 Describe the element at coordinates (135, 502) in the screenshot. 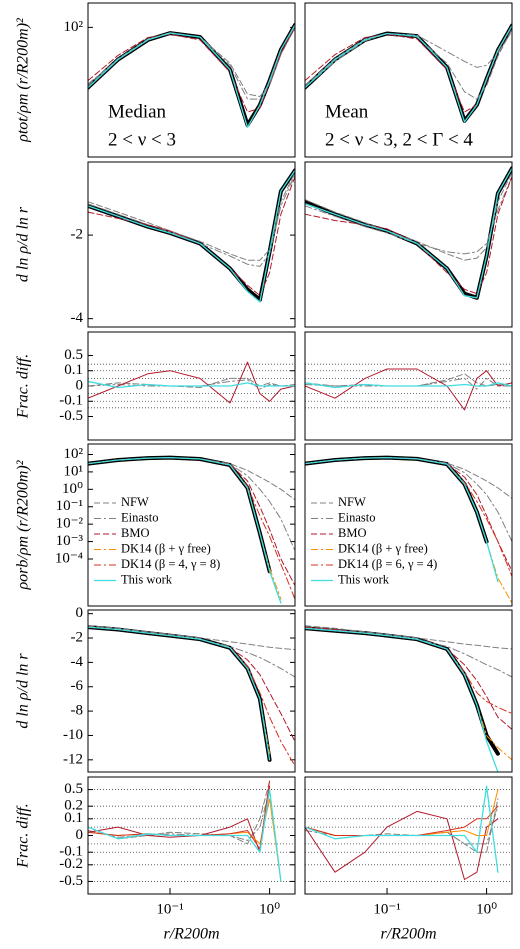

I see `legend-label: NFW` at that location.